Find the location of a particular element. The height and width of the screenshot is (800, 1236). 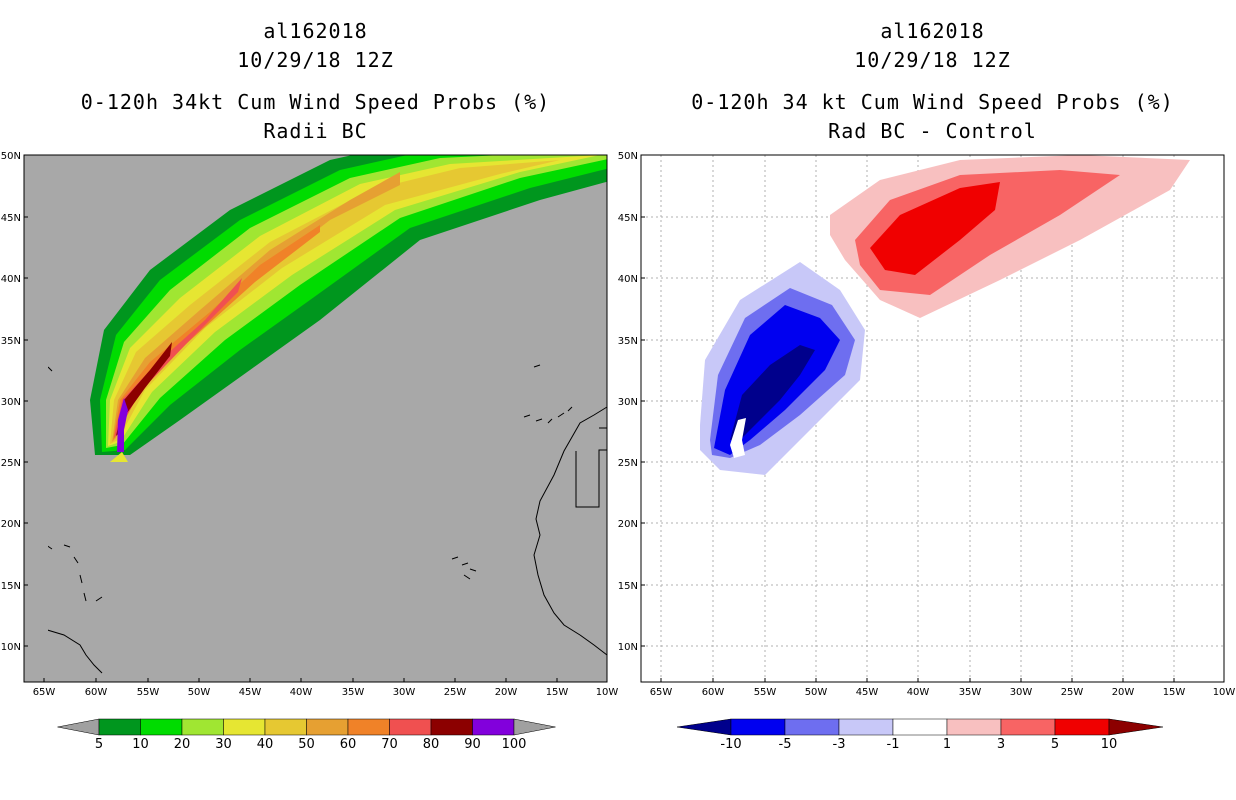

left-product: 0-120h 34kt Cum Wind Speed Probs (%) is located at coordinates (315, 102).